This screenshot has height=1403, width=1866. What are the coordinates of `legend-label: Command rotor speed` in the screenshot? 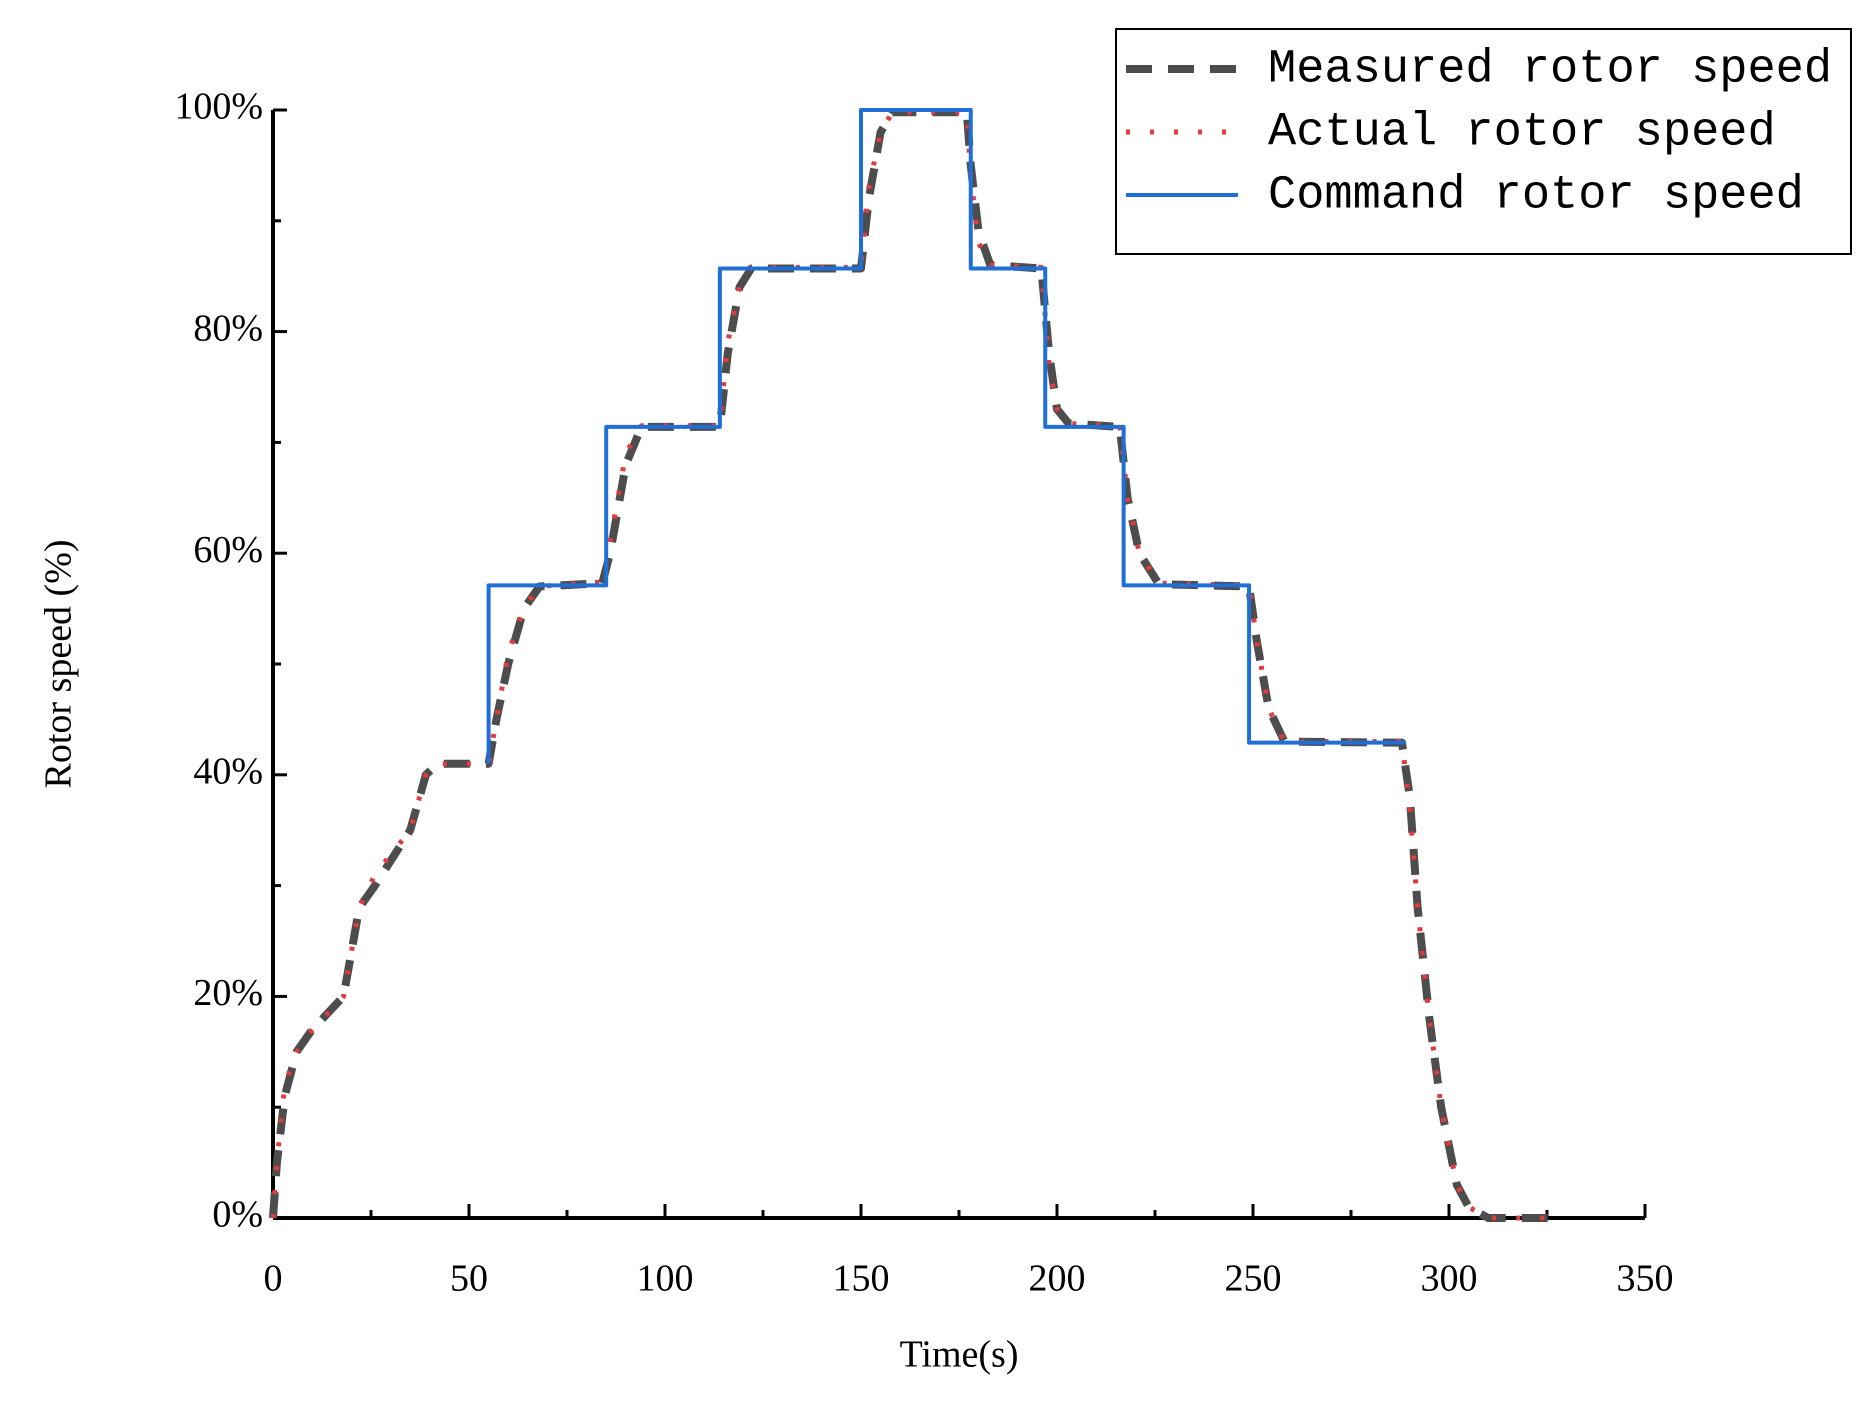 It's located at (1536, 195).